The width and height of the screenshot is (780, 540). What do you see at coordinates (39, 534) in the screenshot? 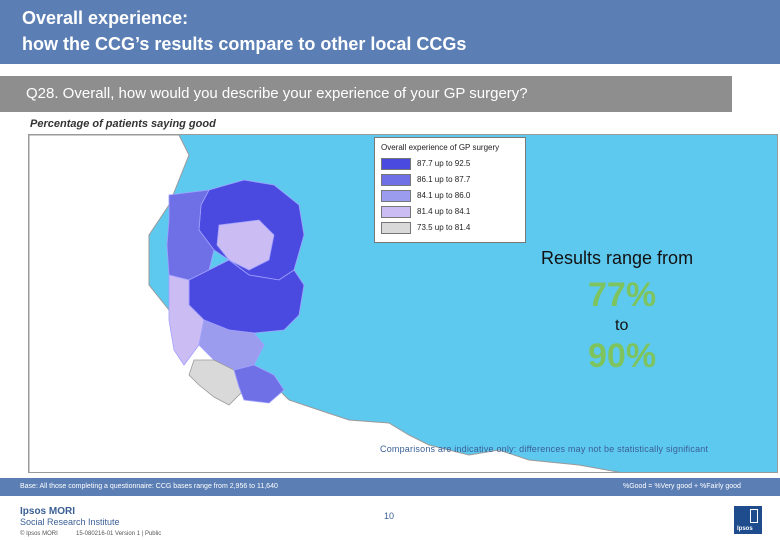
I see `copyright-text: © Ipsos MORI` at bounding box center [39, 534].